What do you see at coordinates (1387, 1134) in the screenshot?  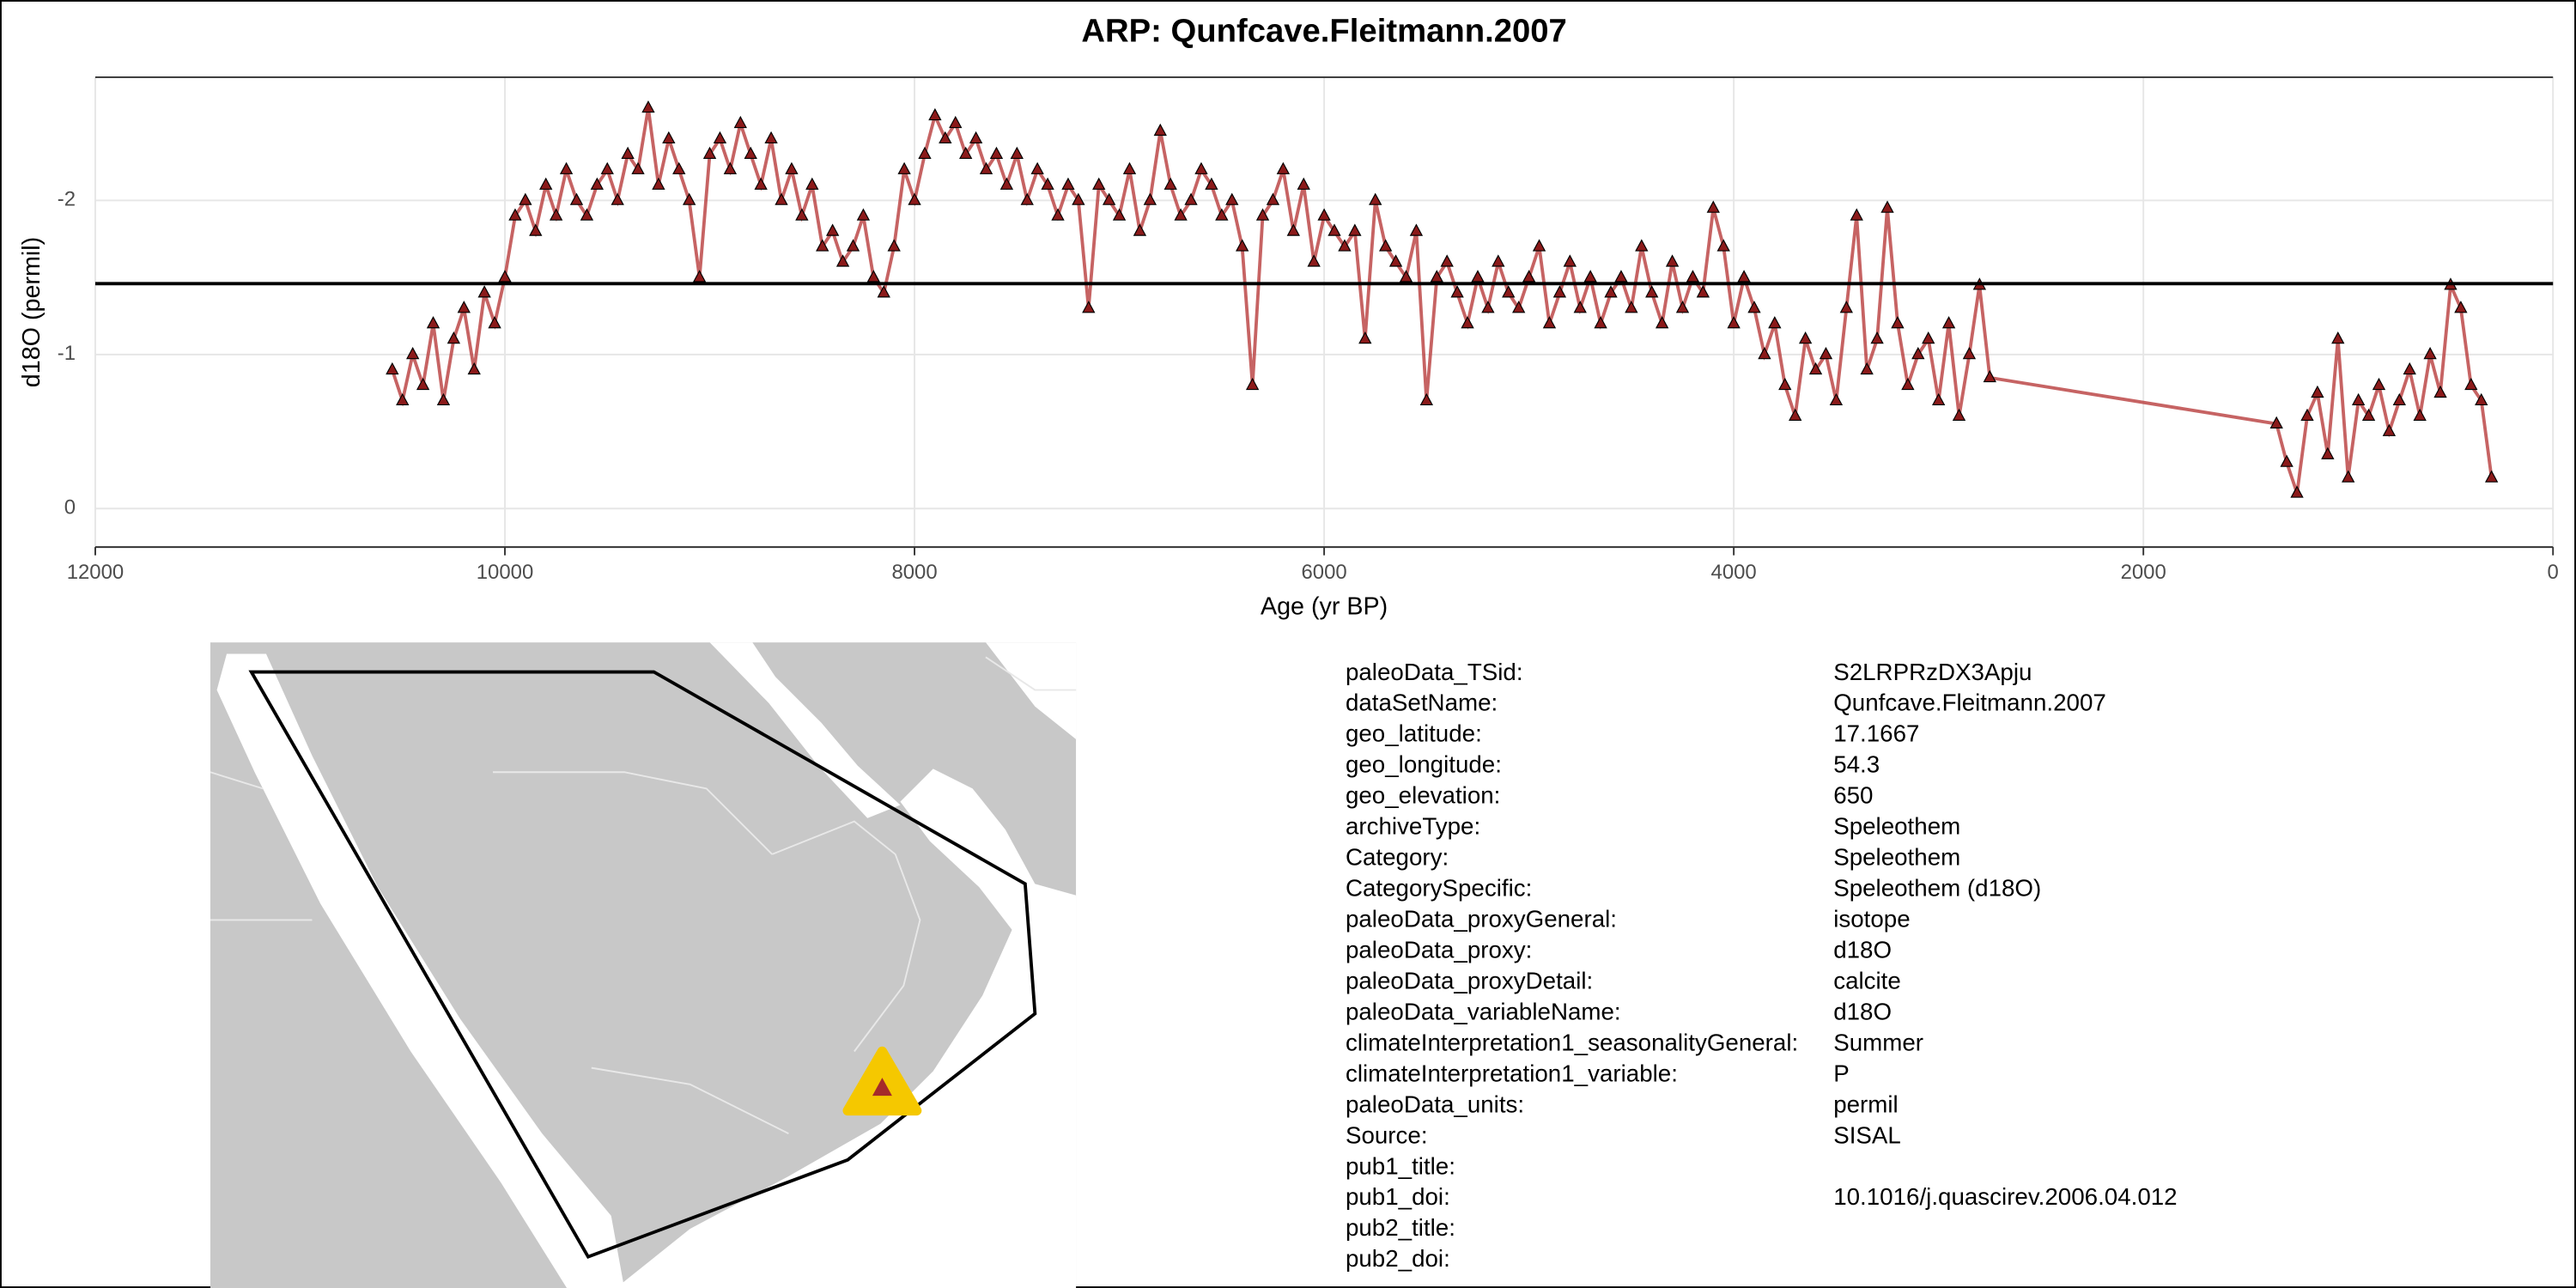 I see `meta-key: Source:` at bounding box center [1387, 1134].